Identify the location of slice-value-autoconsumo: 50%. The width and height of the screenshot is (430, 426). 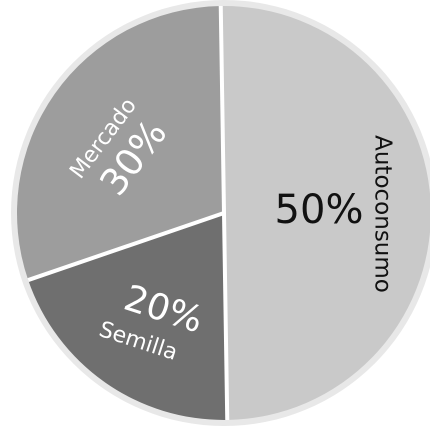
(319, 210).